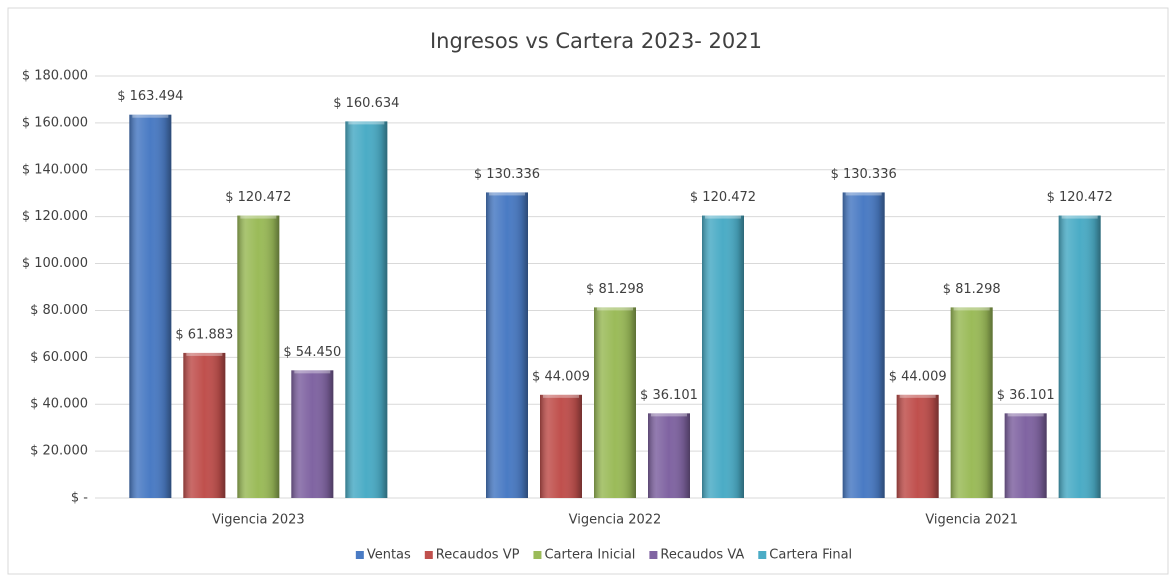 The image size is (1172, 575). What do you see at coordinates (55, 169) in the screenshot?
I see `y-tick-label: $ 140.000` at bounding box center [55, 169].